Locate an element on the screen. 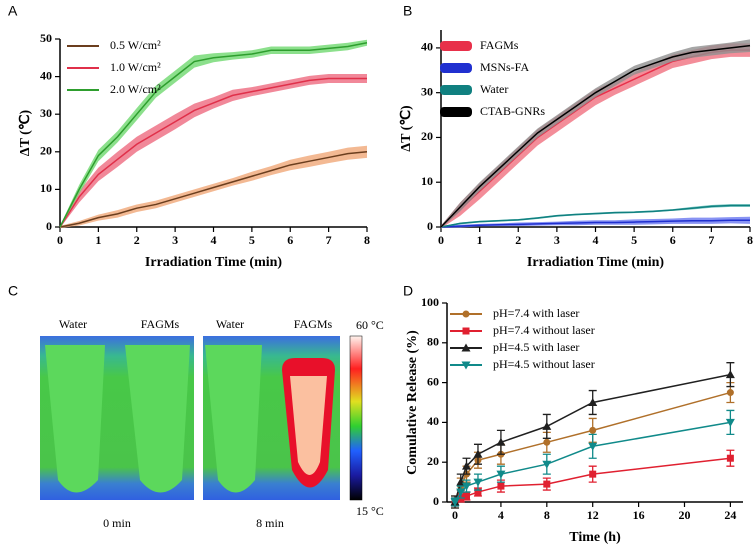 The height and width of the screenshot is (557, 755). legend-label: 2.0 W/cm² is located at coordinates (135, 89).